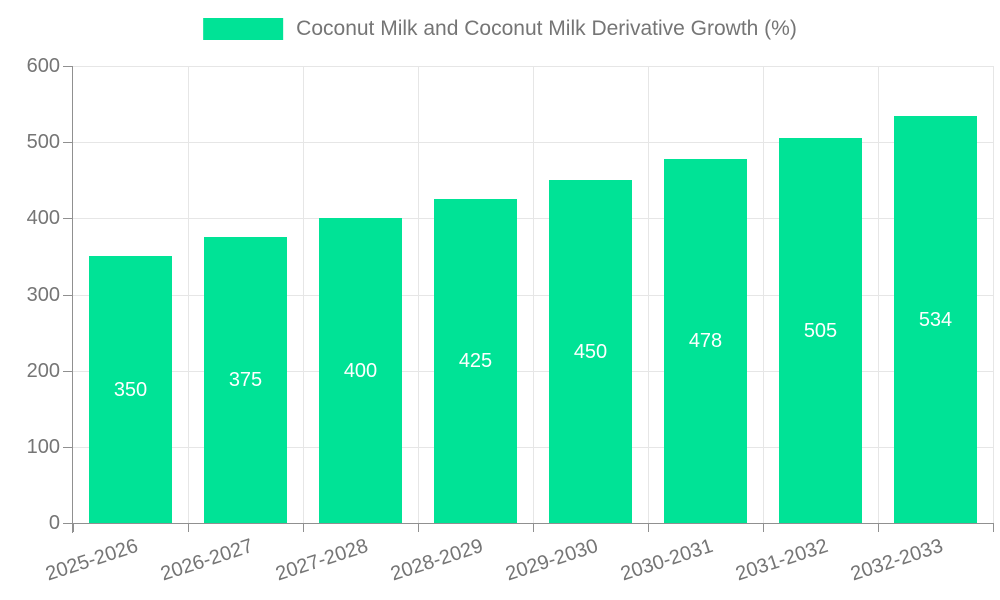 The image size is (1000, 600). What do you see at coordinates (43, 218) in the screenshot?
I see `y-axis-tick-label: 400` at bounding box center [43, 218].